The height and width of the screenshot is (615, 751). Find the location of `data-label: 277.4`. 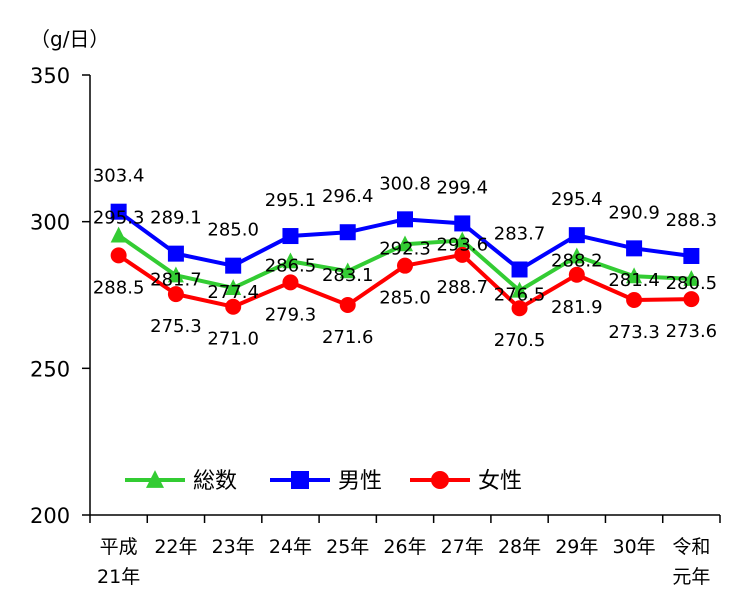

data-label: 277.4 is located at coordinates (233, 292).